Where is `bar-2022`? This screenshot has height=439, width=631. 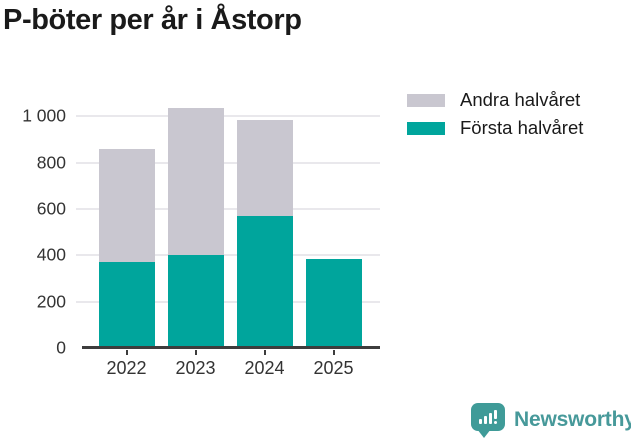
bar-2022 is located at coordinates (126, 247).